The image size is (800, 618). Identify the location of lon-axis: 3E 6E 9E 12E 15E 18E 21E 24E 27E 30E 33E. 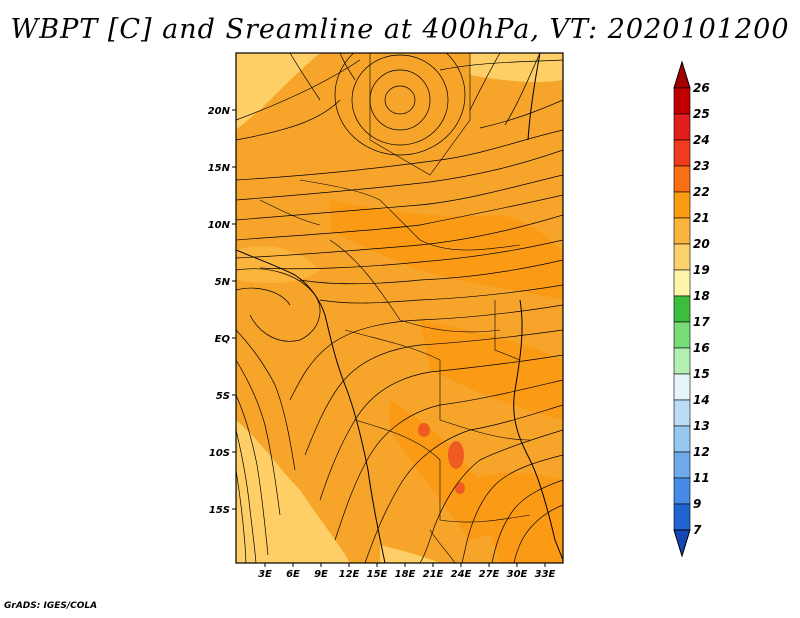
(407, 571).